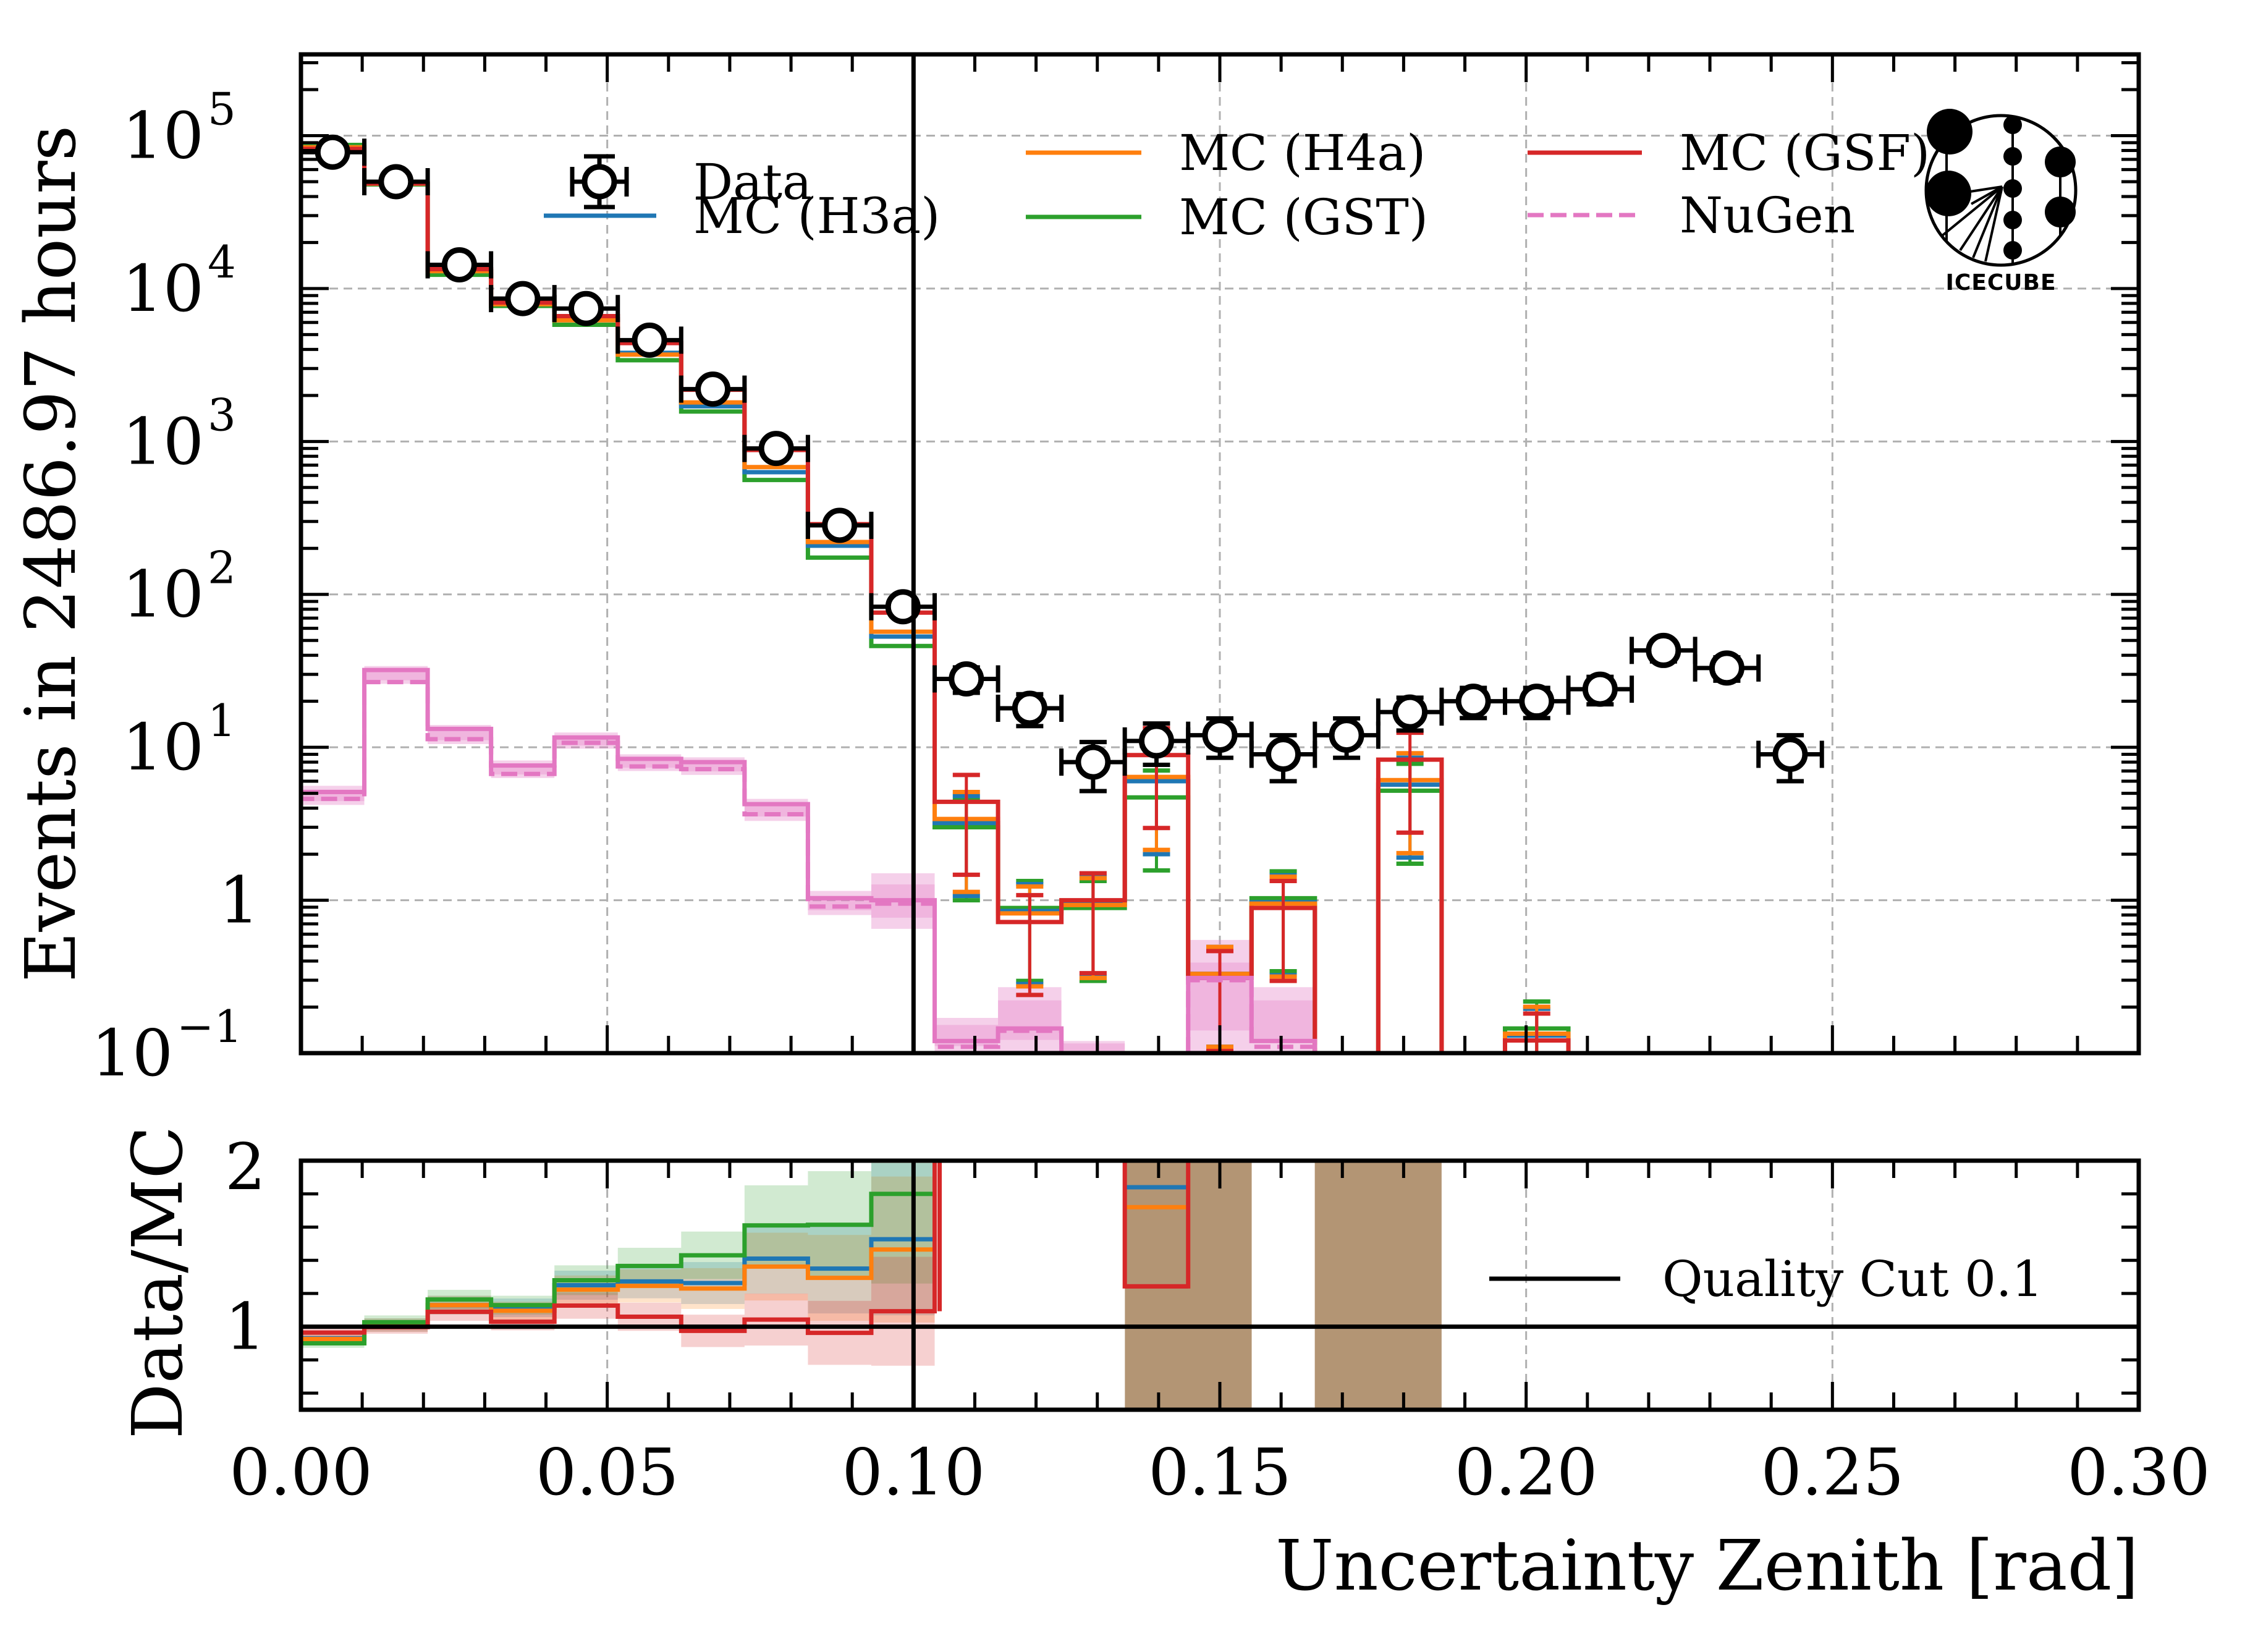  Describe the element at coordinates (807, 868) in the screenshot. I see `nugen-line-dashed` at that location.